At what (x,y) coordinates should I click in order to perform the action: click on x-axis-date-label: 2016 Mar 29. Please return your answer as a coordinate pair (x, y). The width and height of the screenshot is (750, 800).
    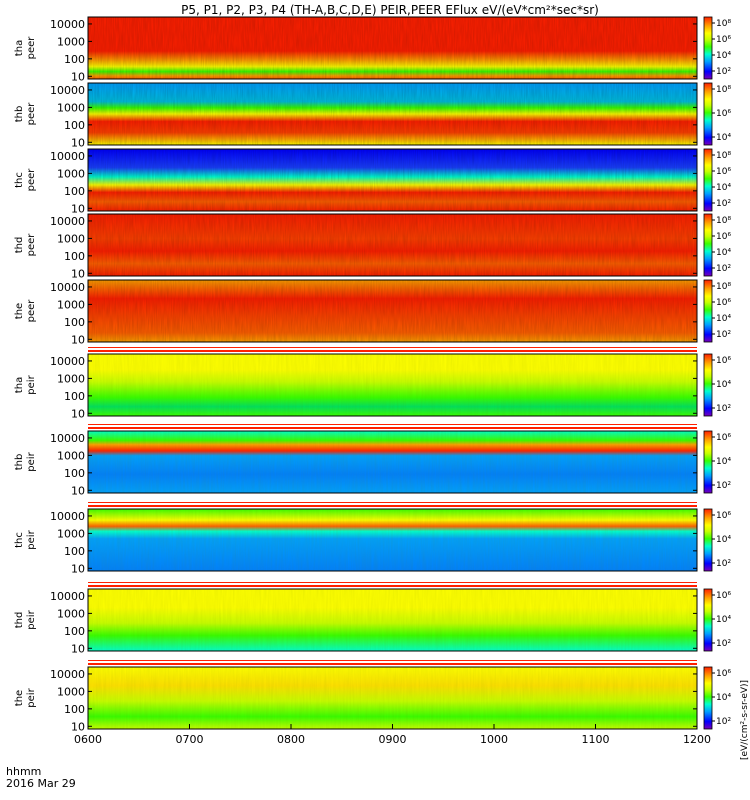
    Looking at the image, I should click on (41, 783).